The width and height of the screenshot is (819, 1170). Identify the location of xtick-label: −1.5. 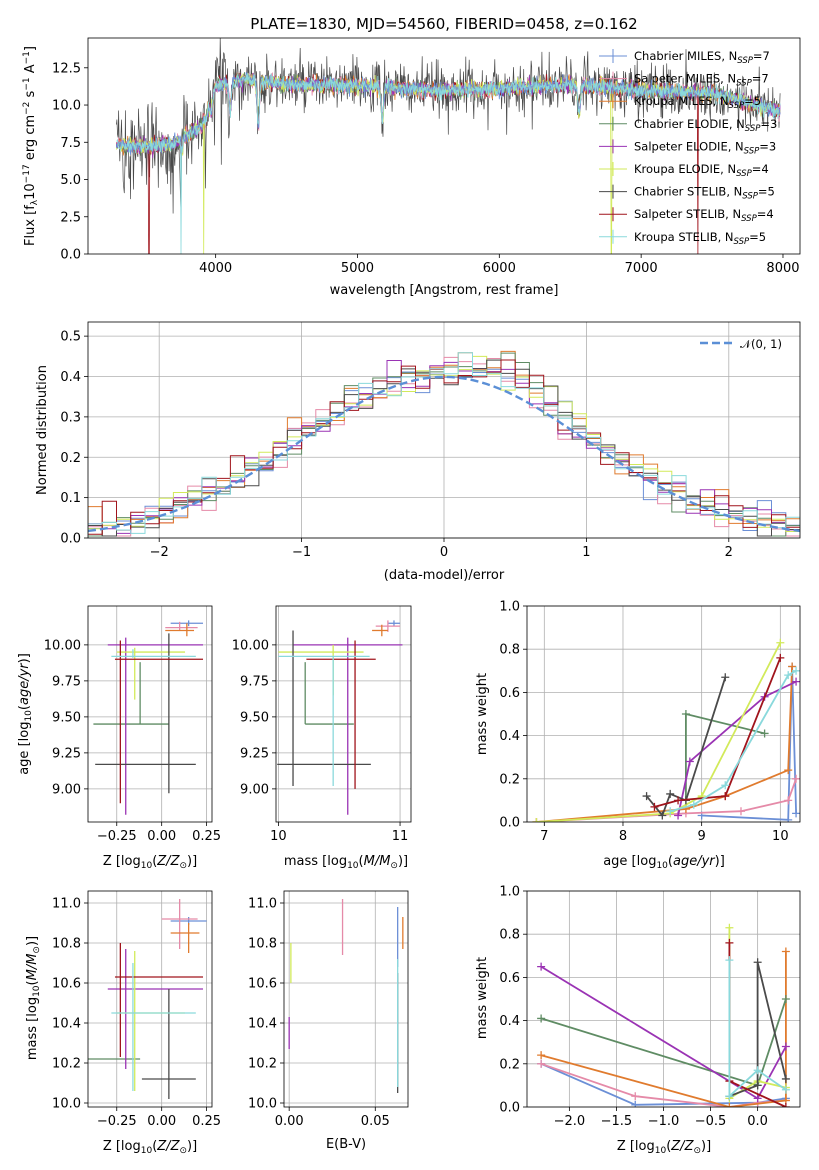
(617, 1121).